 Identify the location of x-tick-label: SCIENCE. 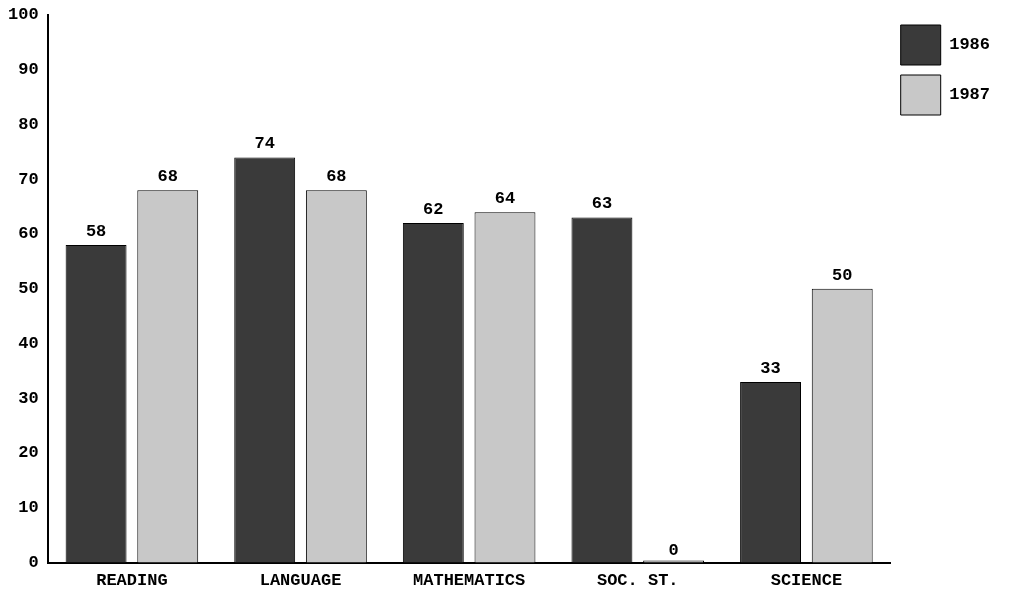
(806, 581).